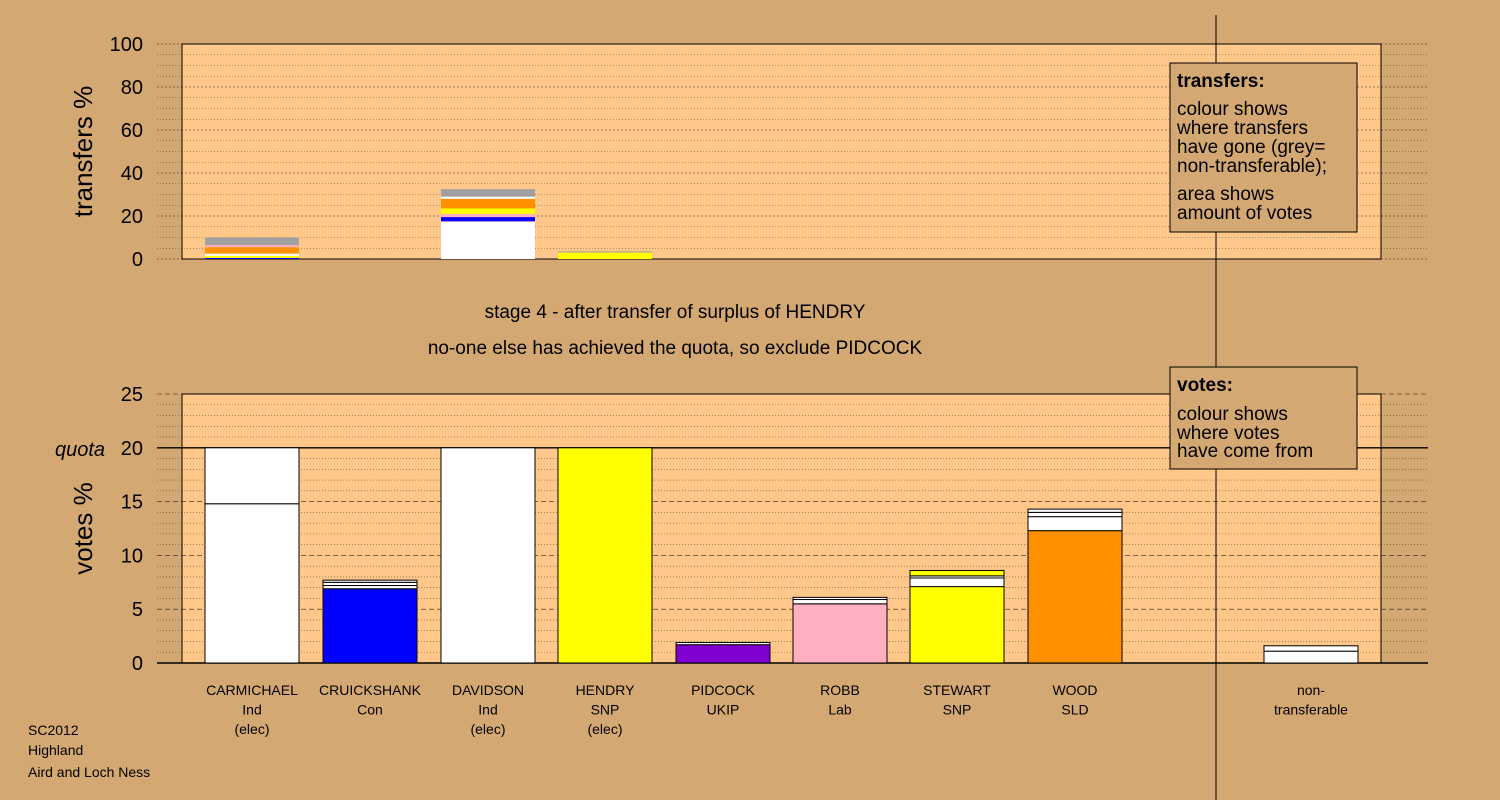 The image size is (1500, 800). Describe the element at coordinates (132, 174) in the screenshot. I see `transfers-y-tick-label: 40` at that location.